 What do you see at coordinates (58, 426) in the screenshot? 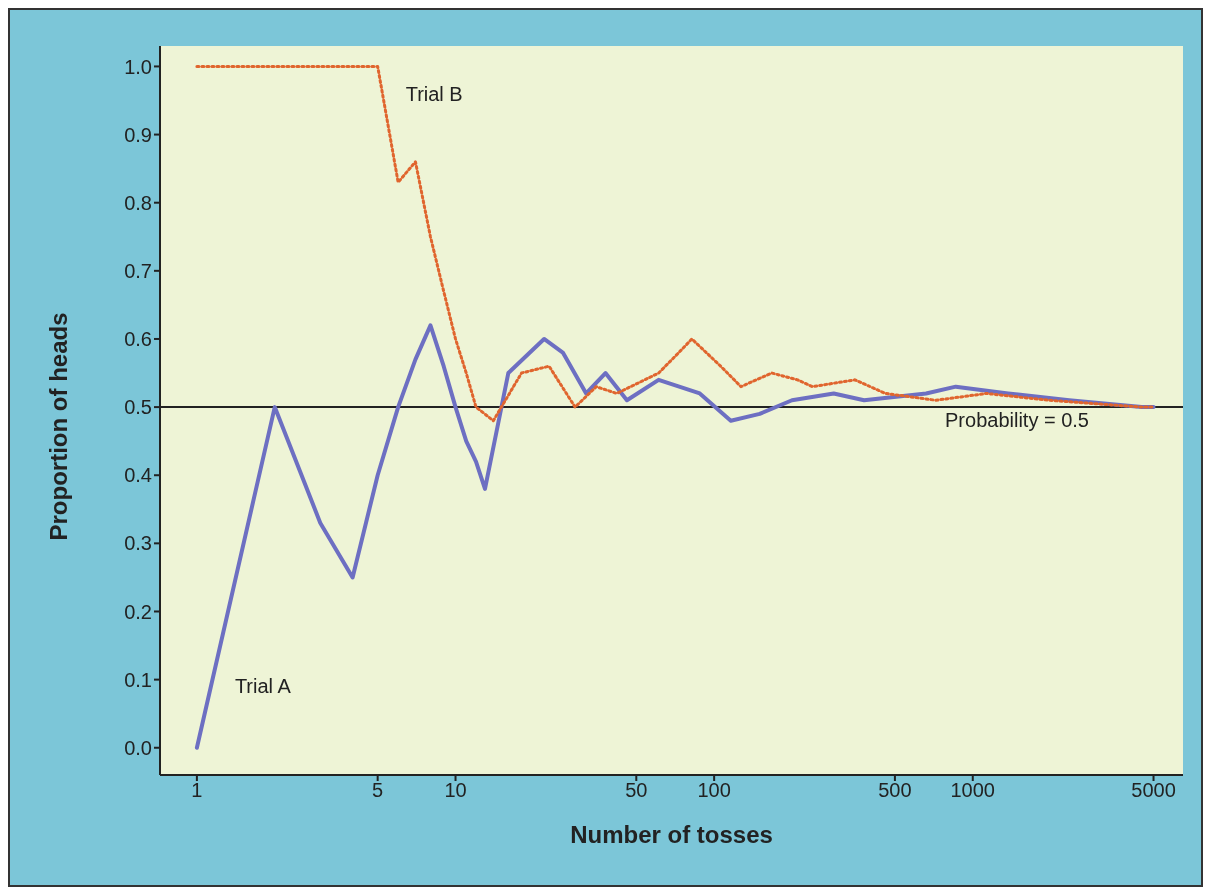
I see `y-axis-title: Proportion of heads` at bounding box center [58, 426].